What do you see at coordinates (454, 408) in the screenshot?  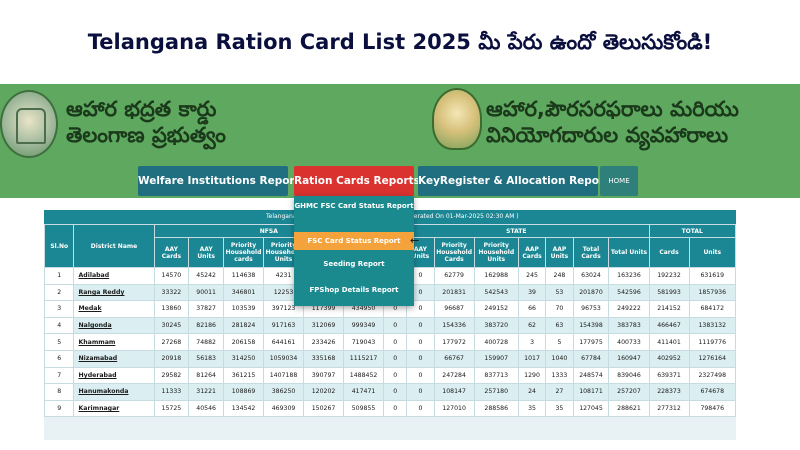 I see `cell-value: 127010` at bounding box center [454, 408].